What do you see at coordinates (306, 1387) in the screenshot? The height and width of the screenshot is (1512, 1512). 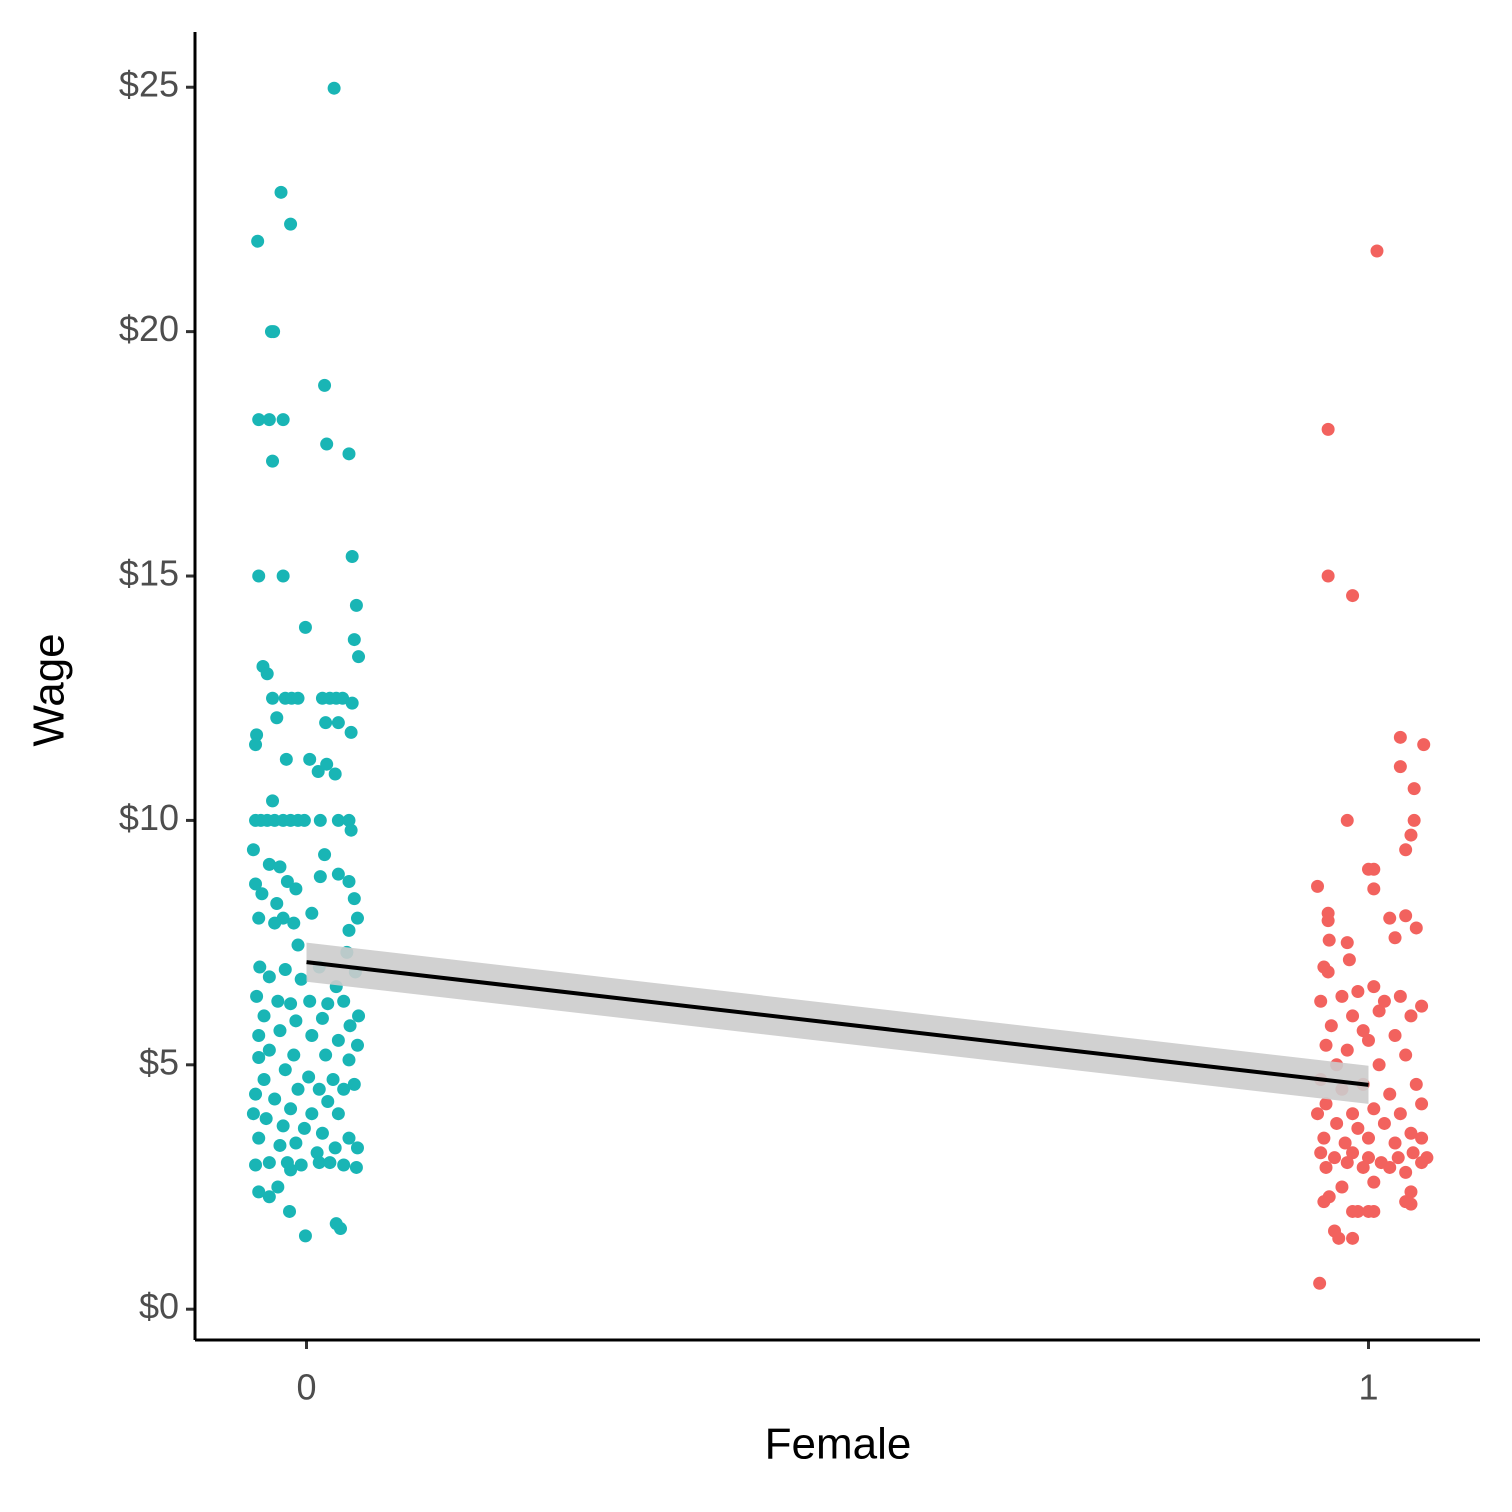 I see `x-tick-label: 0` at bounding box center [306, 1387].